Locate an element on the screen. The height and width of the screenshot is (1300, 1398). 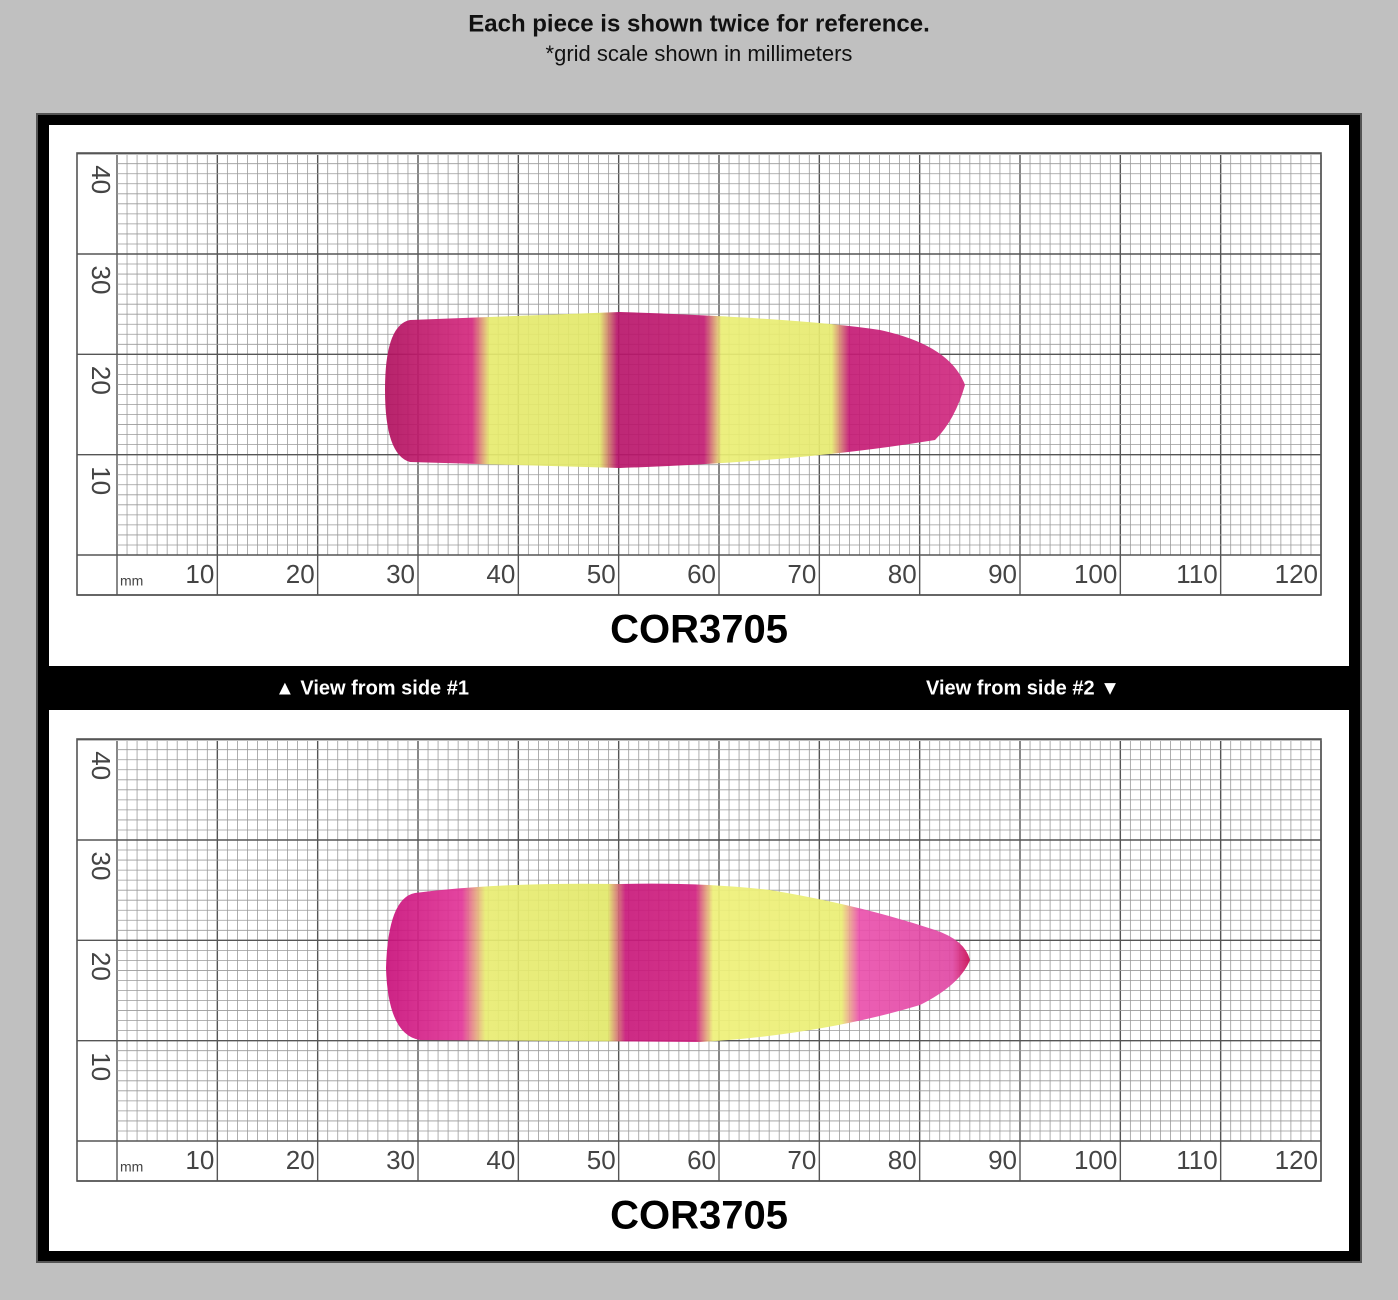
caption-right: View from side #2 ▼ is located at coordinates (1023, 688).